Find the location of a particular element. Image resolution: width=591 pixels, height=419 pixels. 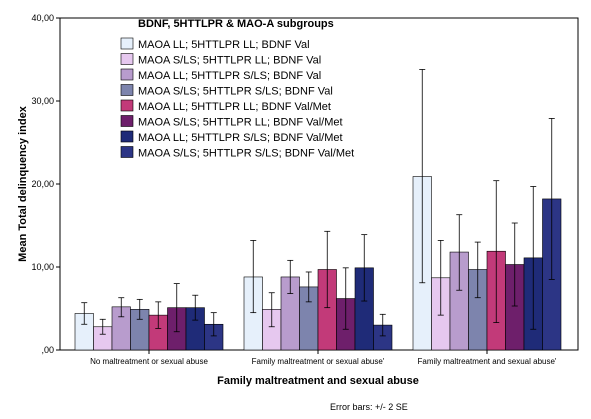

y-tick-label: 40,00 is located at coordinates (42, 18).